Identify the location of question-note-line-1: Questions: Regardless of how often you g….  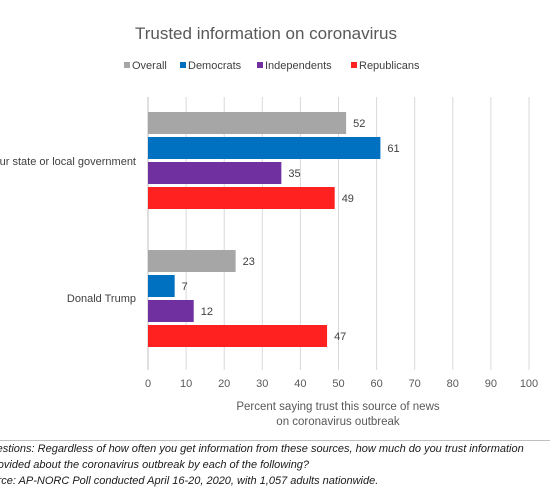
(262, 449).